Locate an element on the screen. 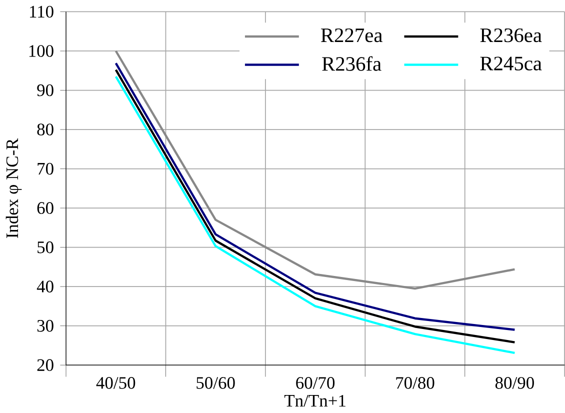 The image size is (565, 413). legend-label: R245ca is located at coordinates (511, 63).